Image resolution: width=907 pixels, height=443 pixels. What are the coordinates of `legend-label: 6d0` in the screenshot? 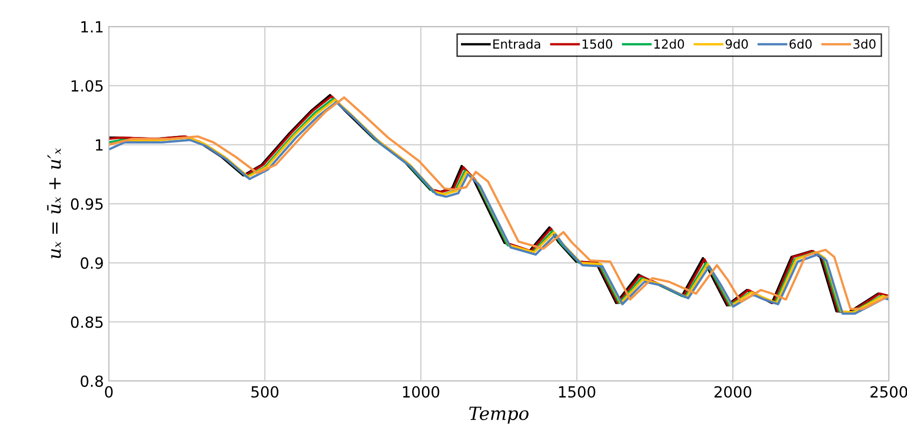 It's located at (801, 44).